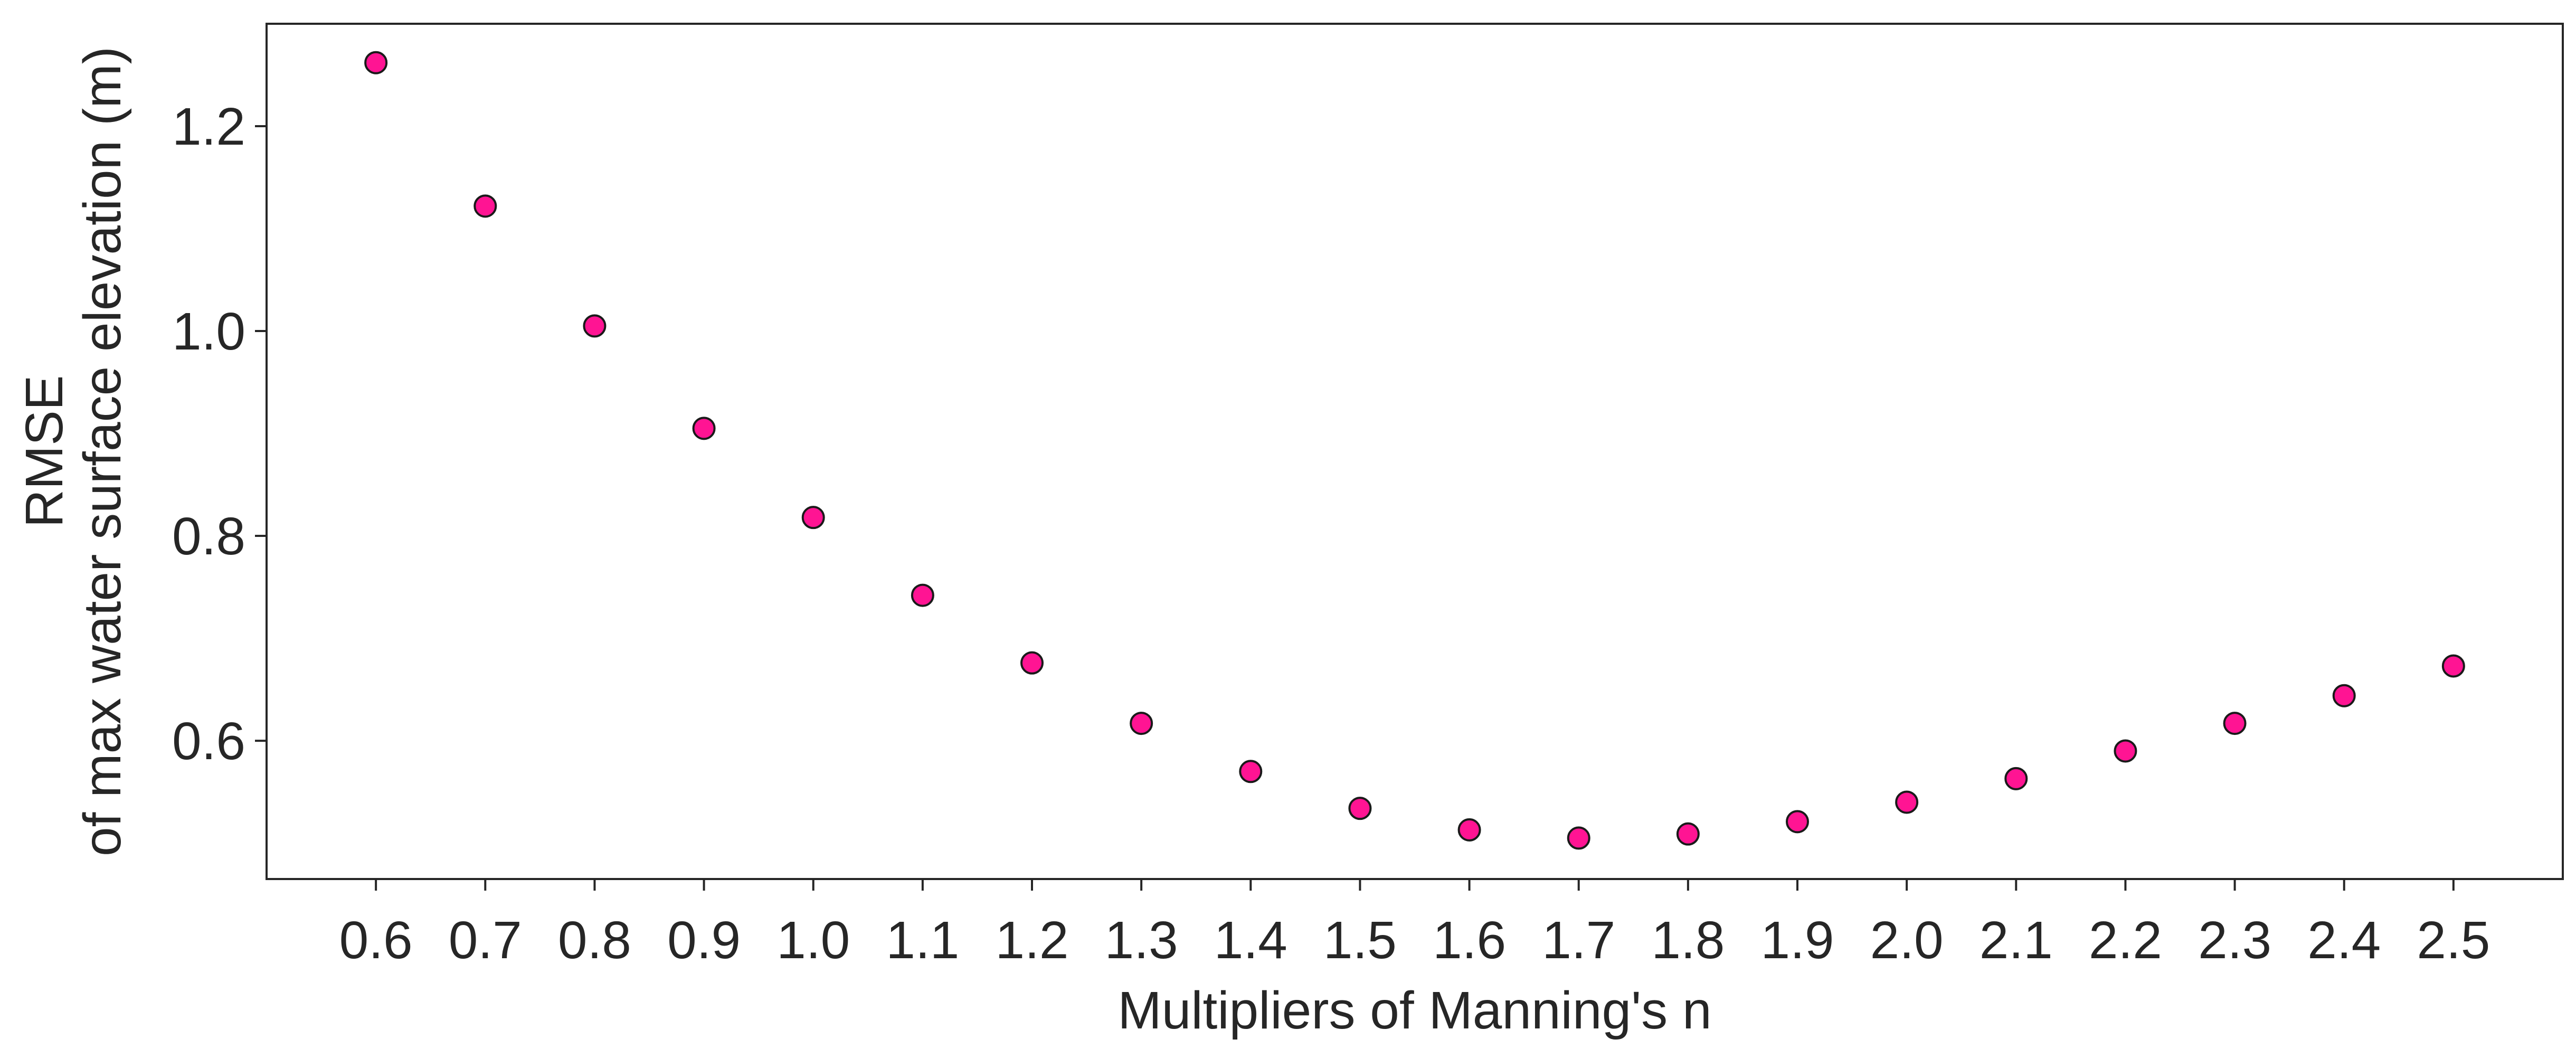 This screenshot has width=2576, height=1058. Describe the element at coordinates (1250, 940) in the screenshot. I see `x-tick-label: 1.4` at that location.